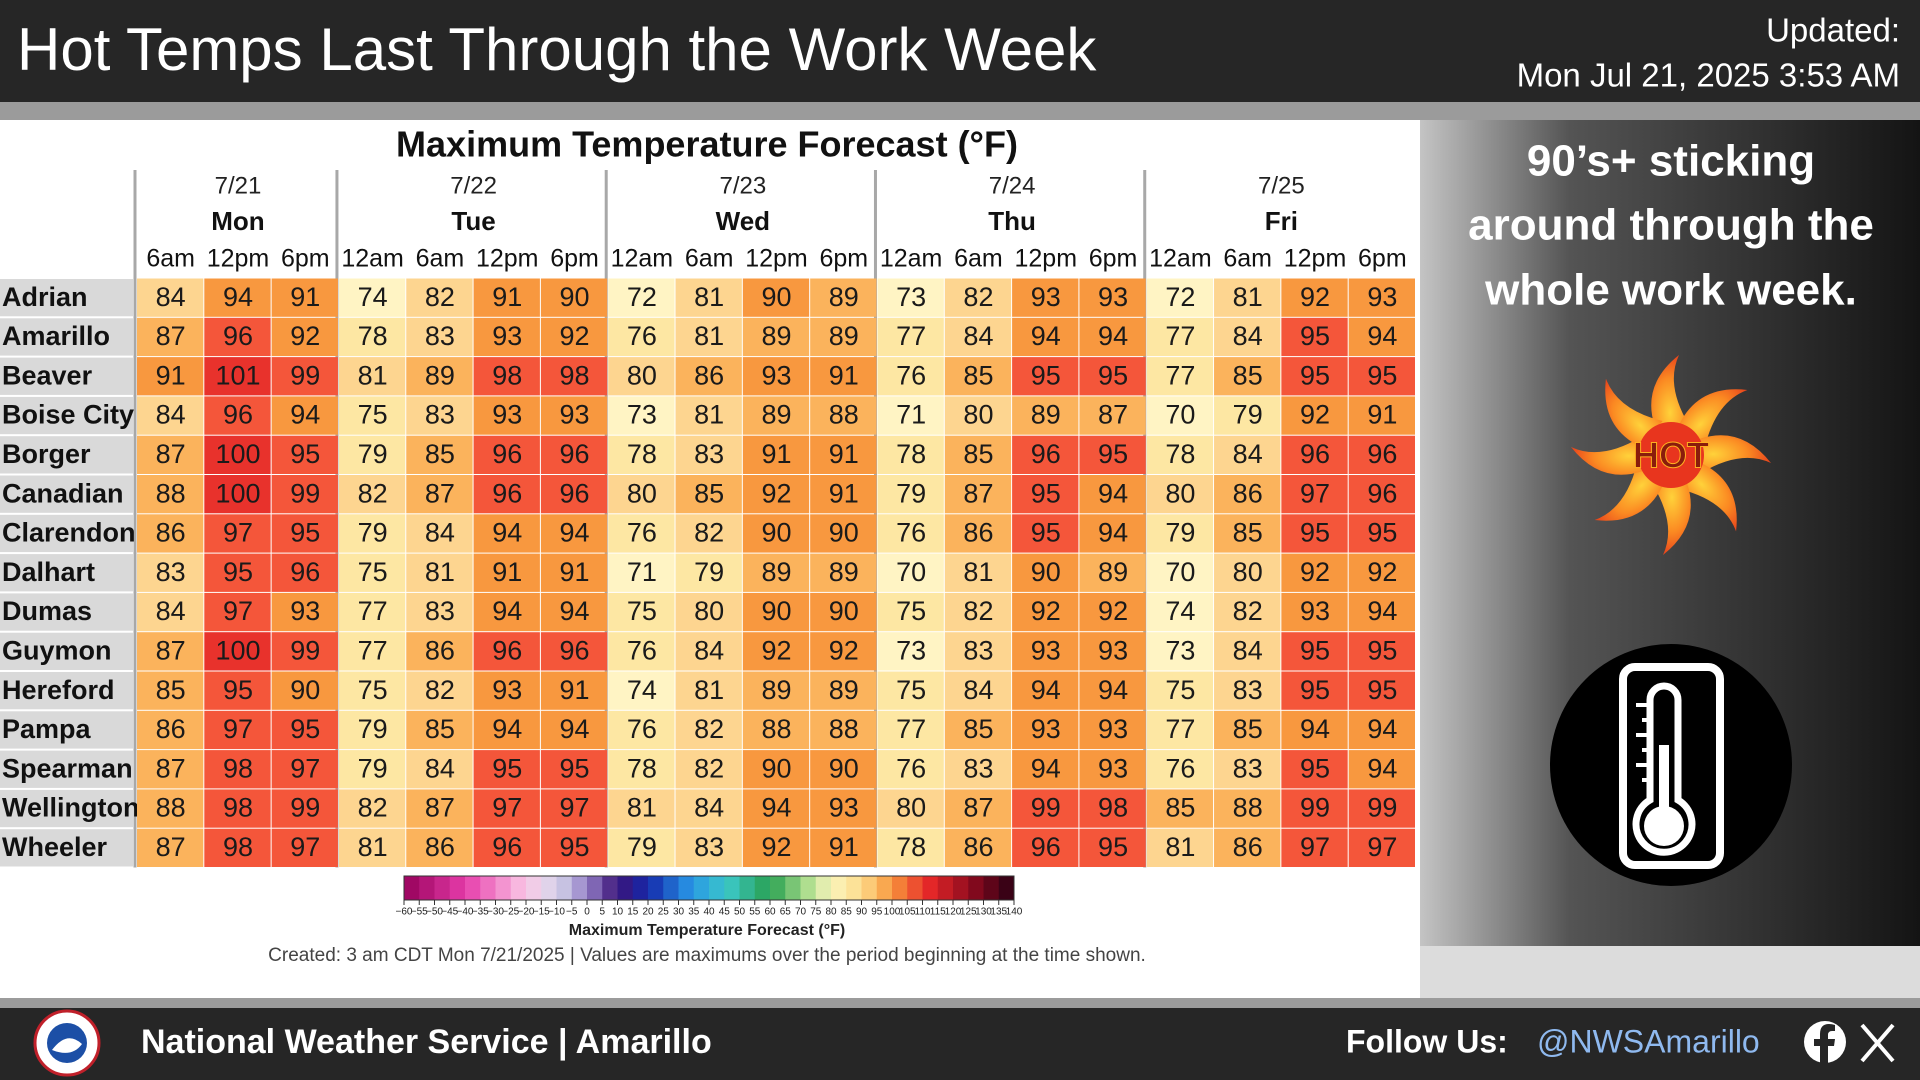 The width and height of the screenshot is (1920, 1080). Describe the element at coordinates (1825, 1042) in the screenshot. I see `facebook-icon` at that location.